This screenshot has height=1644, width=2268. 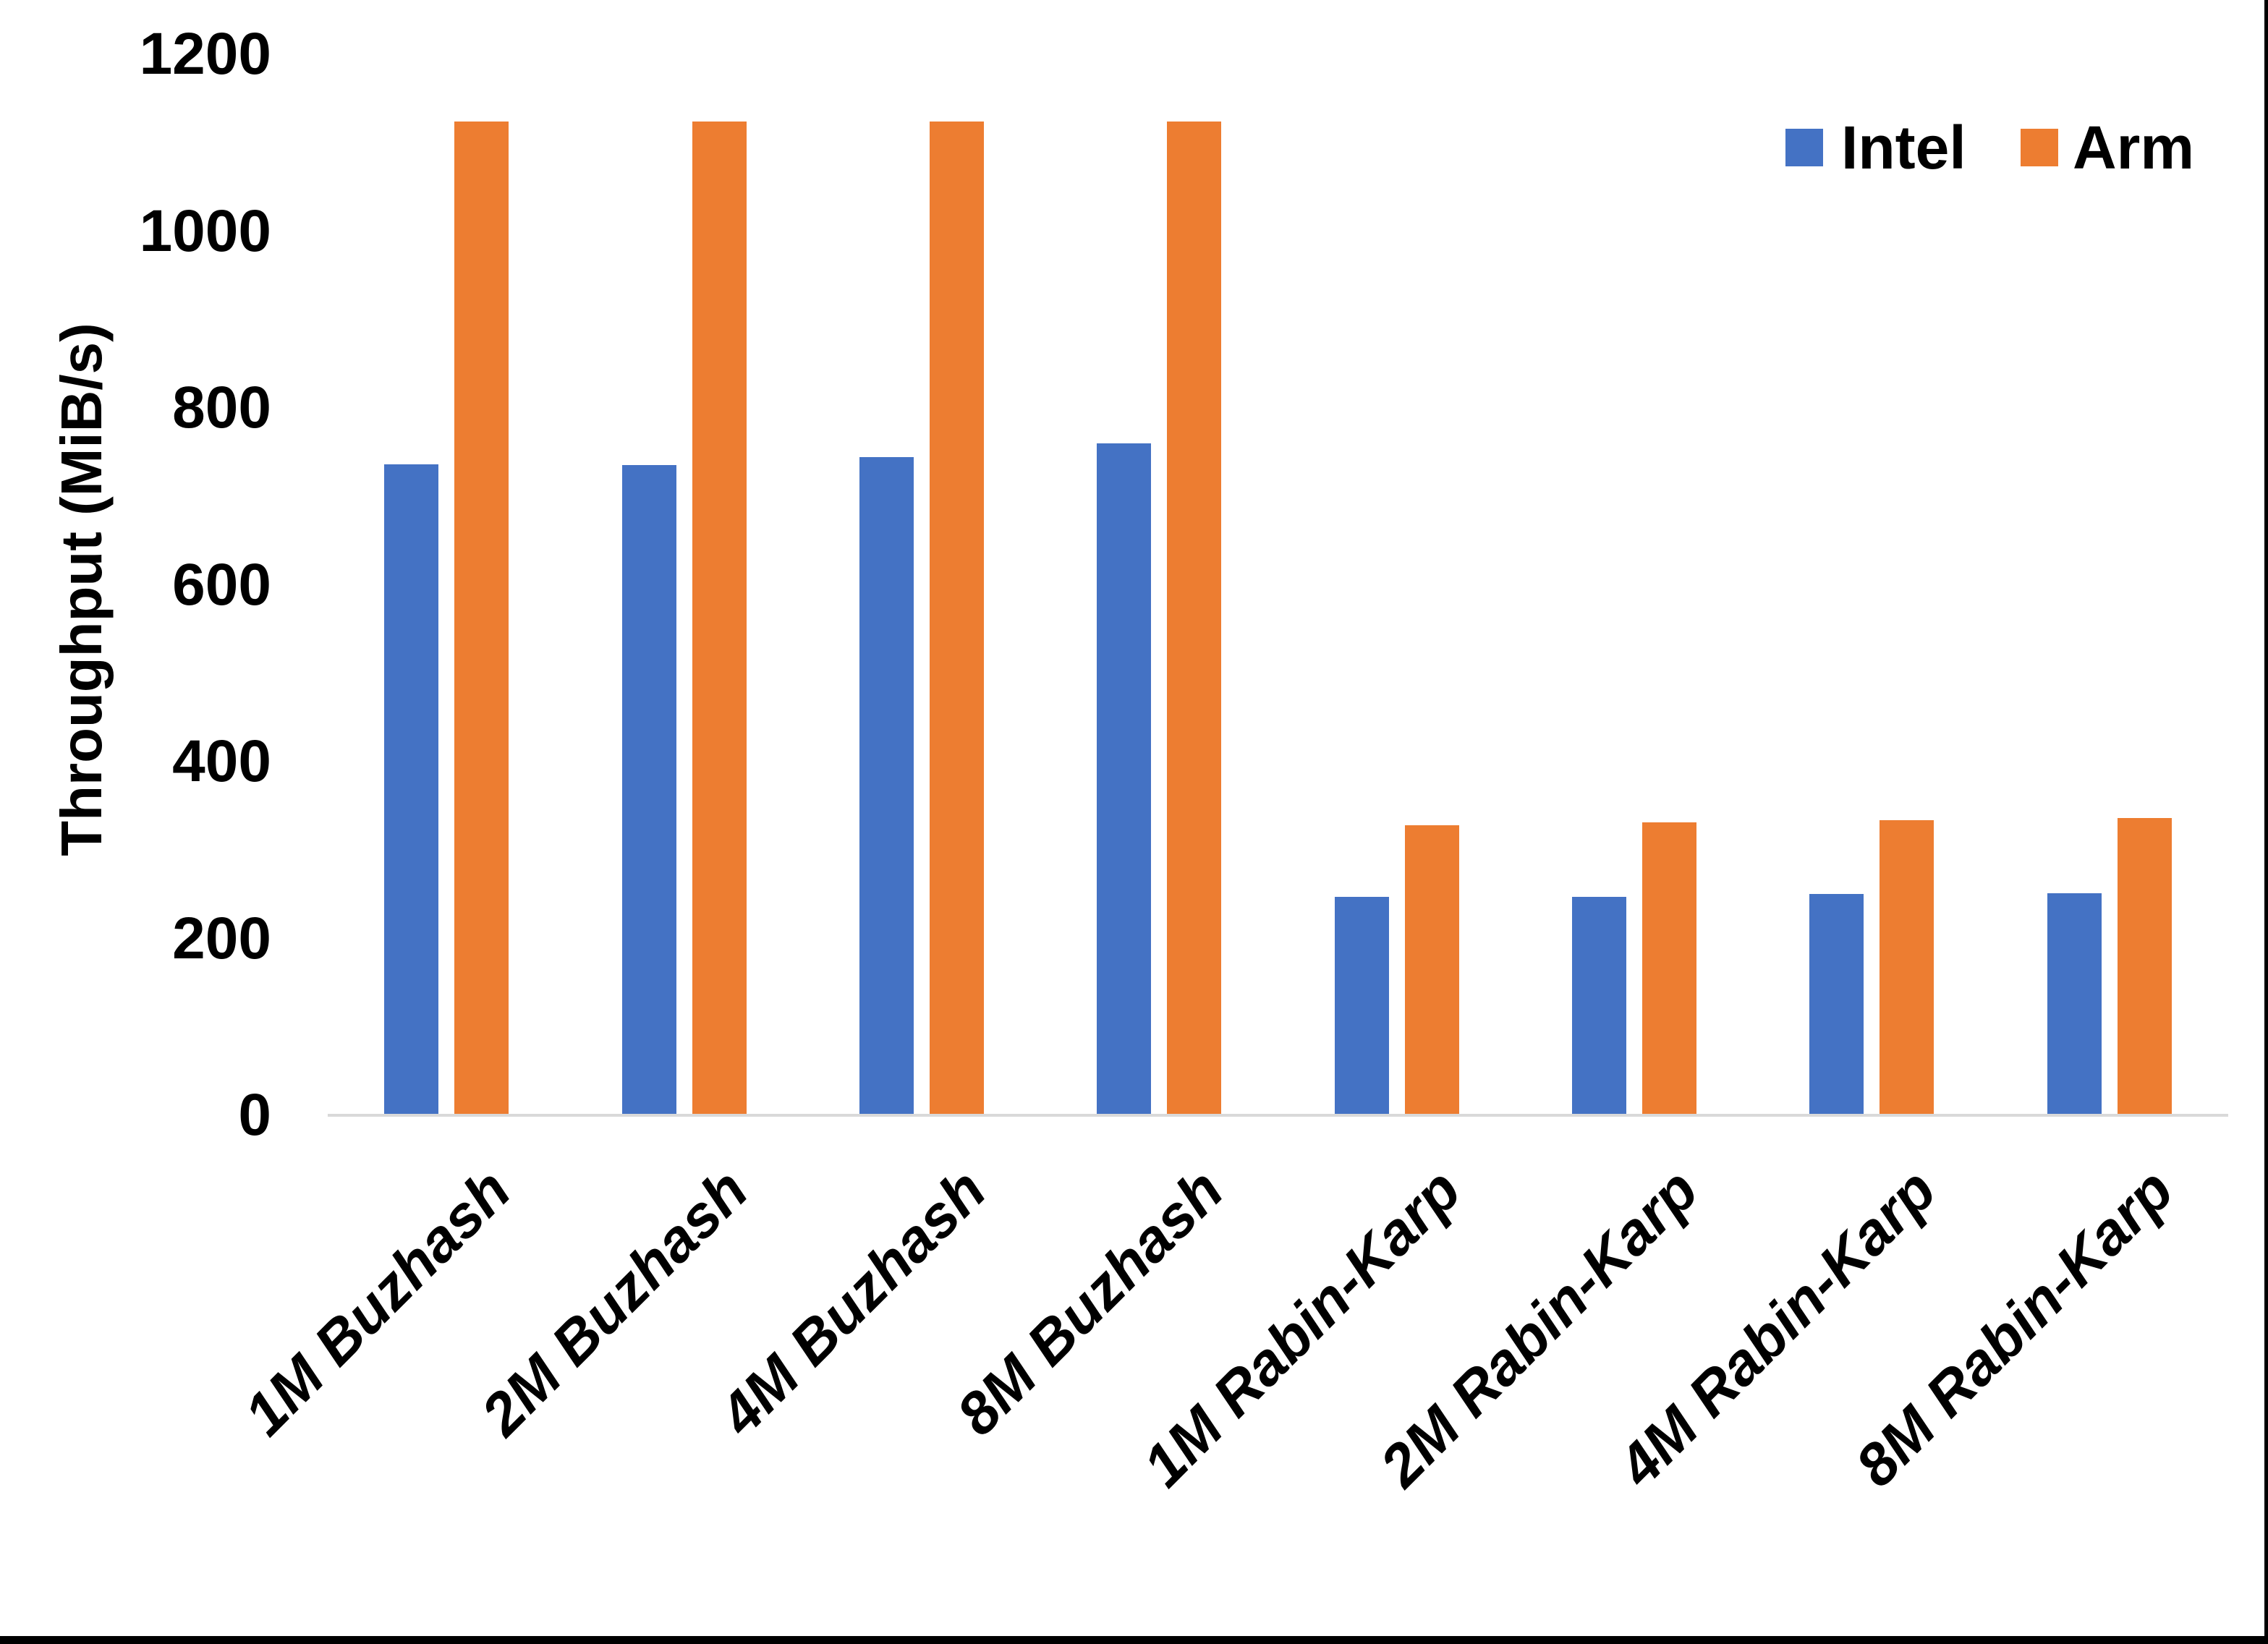 What do you see at coordinates (1804, 147) in the screenshot?
I see `legend-swatch-intel` at bounding box center [1804, 147].